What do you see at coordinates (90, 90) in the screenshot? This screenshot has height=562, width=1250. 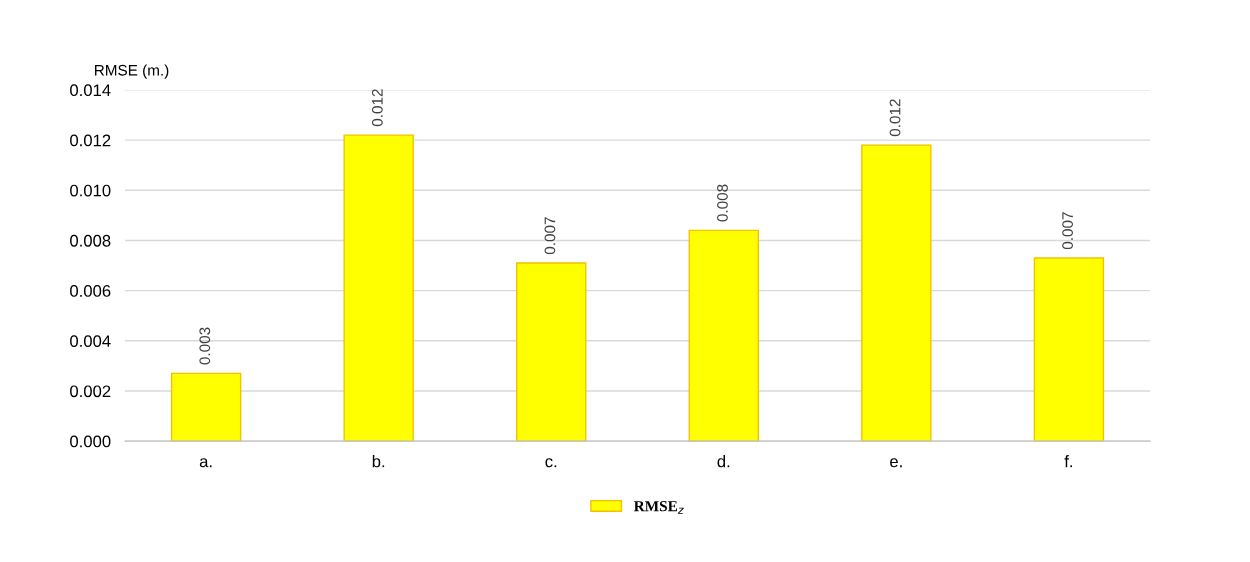 I see `y-tick-label: 0.014` at bounding box center [90, 90].